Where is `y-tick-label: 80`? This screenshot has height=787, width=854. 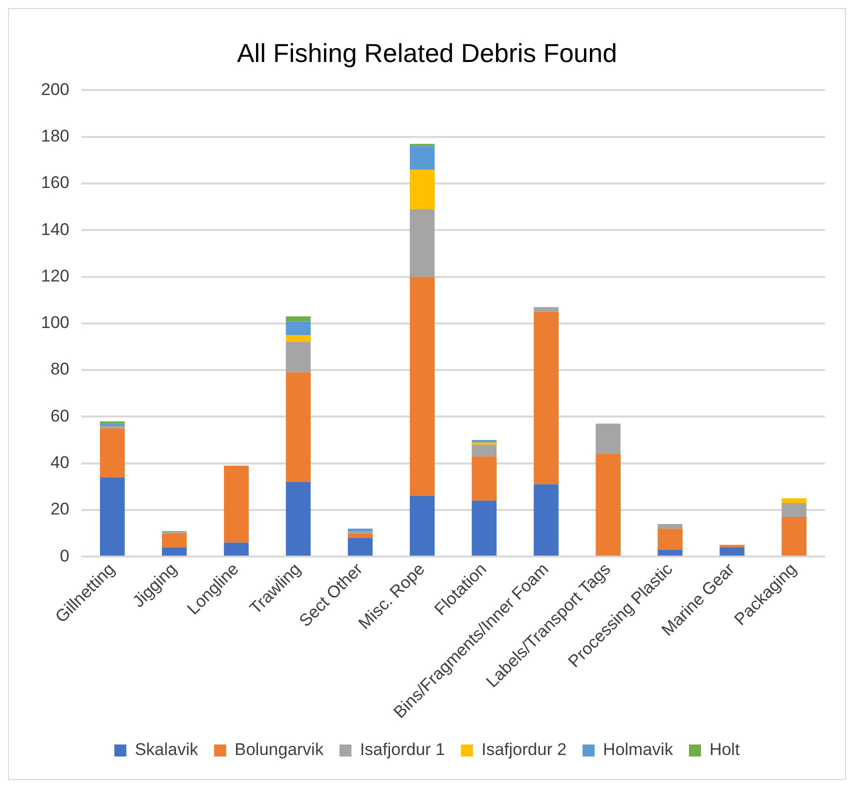 y-tick-label: 80 is located at coordinates (60, 369).